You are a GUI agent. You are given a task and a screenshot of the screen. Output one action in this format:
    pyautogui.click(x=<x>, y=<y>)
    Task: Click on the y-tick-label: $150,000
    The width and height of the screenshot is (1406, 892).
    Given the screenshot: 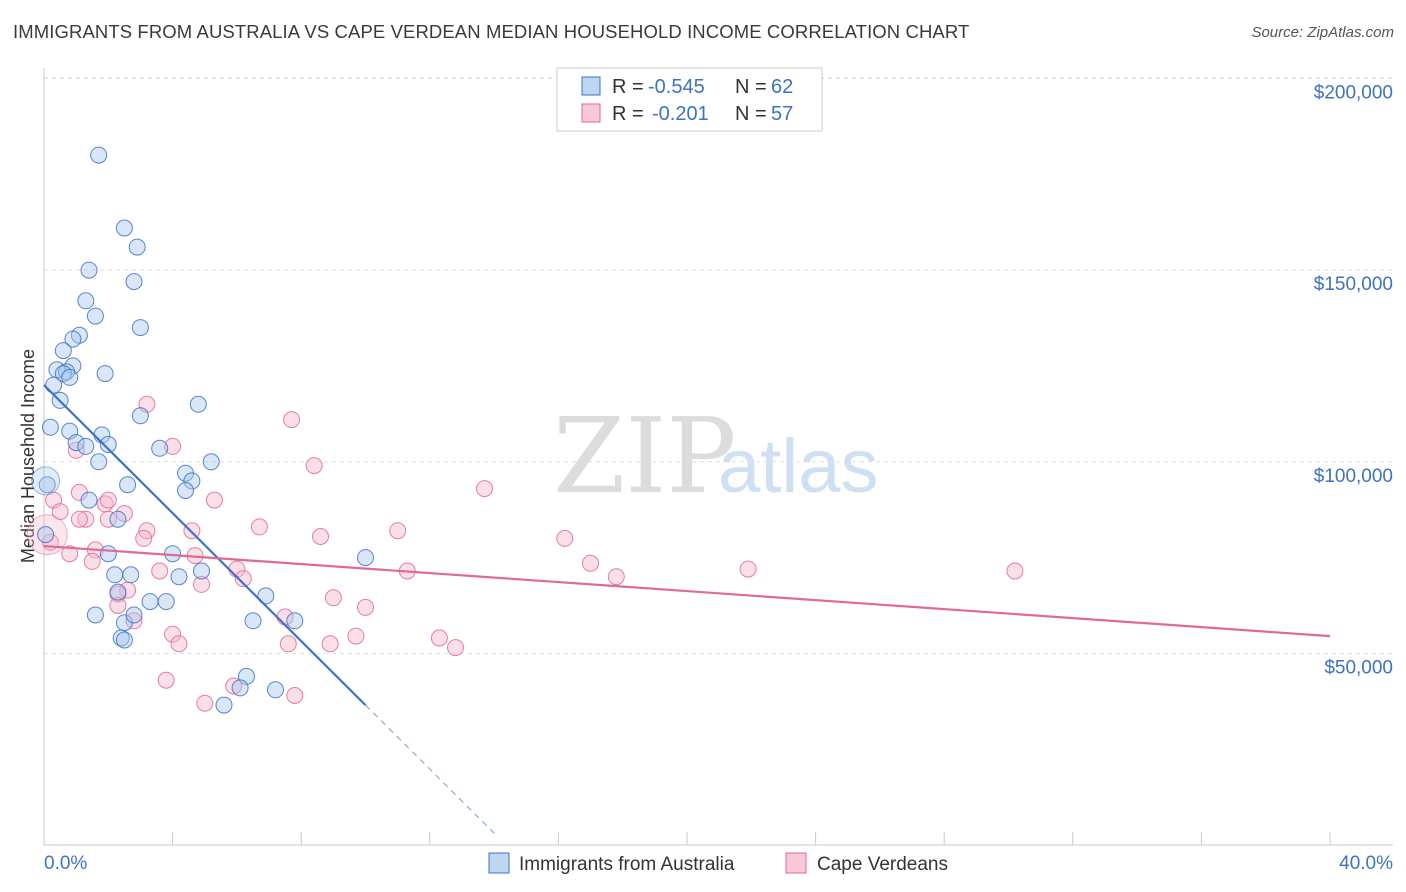 What is the action you would take?
    pyautogui.click(x=1353, y=284)
    